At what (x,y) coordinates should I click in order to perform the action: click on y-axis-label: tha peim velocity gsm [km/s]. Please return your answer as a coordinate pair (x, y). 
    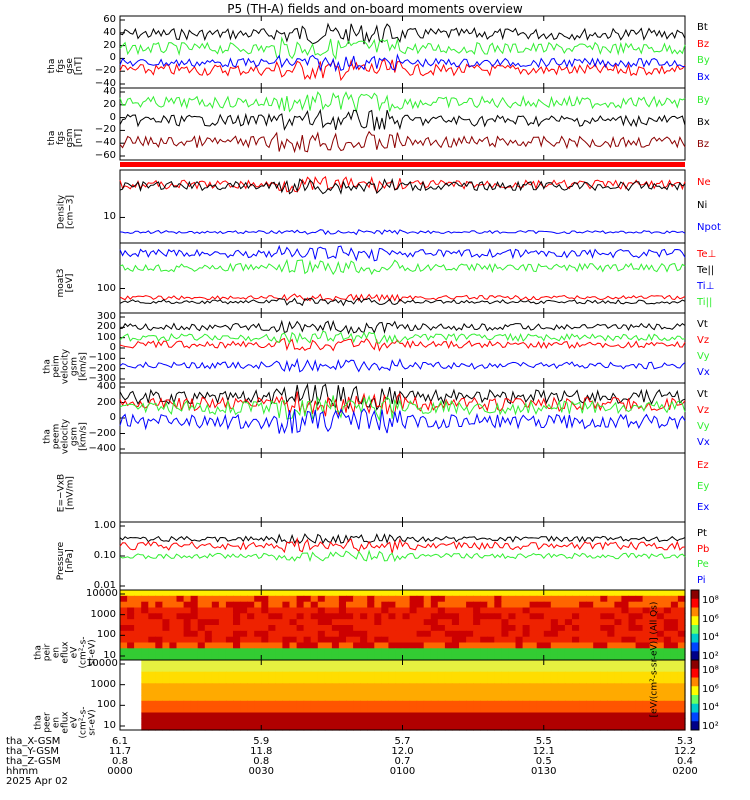
    Looking at the image, I should click on (65, 366).